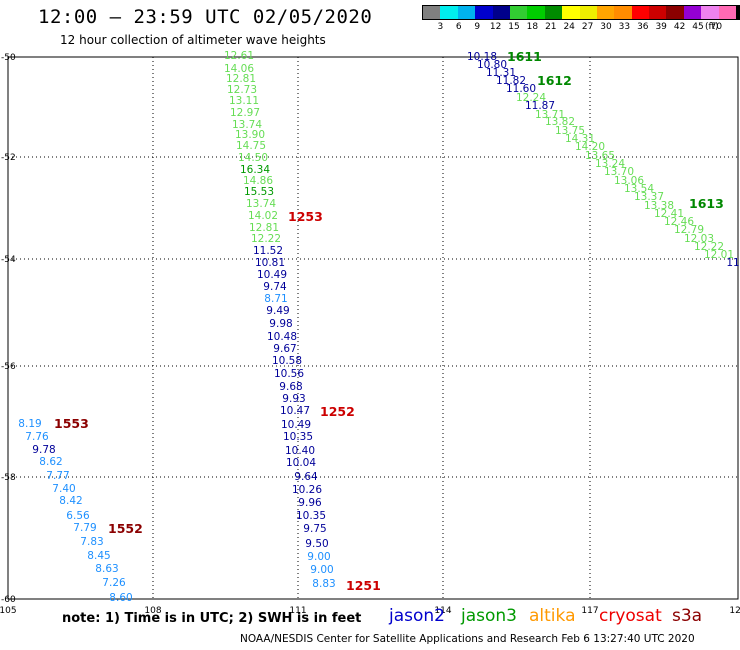 Image resolution: width=740 pixels, height=650 pixels. Describe the element at coordinates (239, 56) in the screenshot. I see `wave-height-value: 12.61` at that location.